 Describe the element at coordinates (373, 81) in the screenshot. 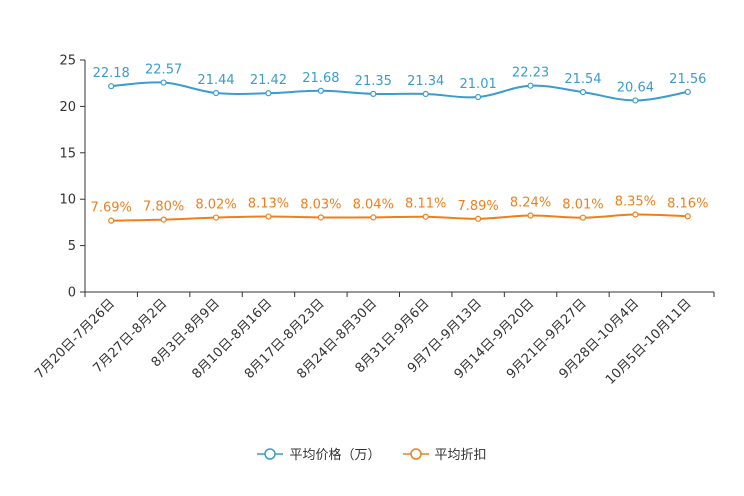

I see `series-0-data-label-5: 21.35` at that location.